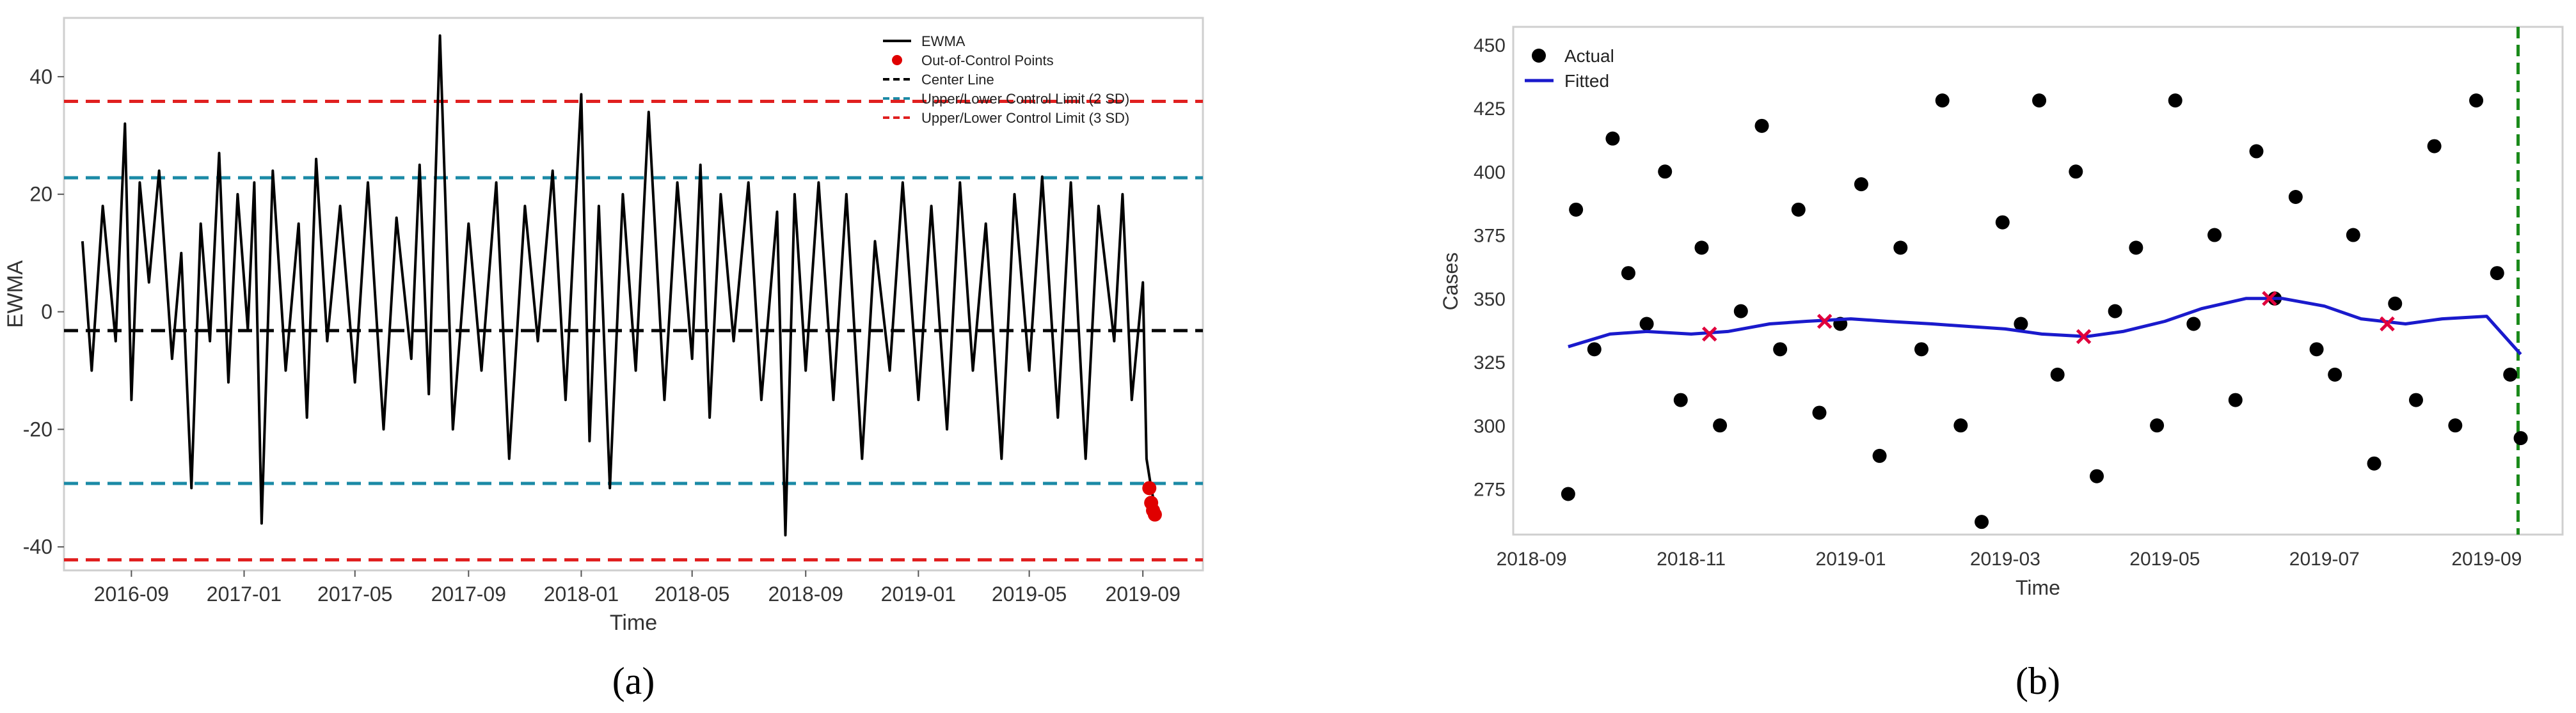 The width and height of the screenshot is (2576, 713). What do you see at coordinates (633, 681) in the screenshot?
I see `panel-label-a: (a)` at bounding box center [633, 681].